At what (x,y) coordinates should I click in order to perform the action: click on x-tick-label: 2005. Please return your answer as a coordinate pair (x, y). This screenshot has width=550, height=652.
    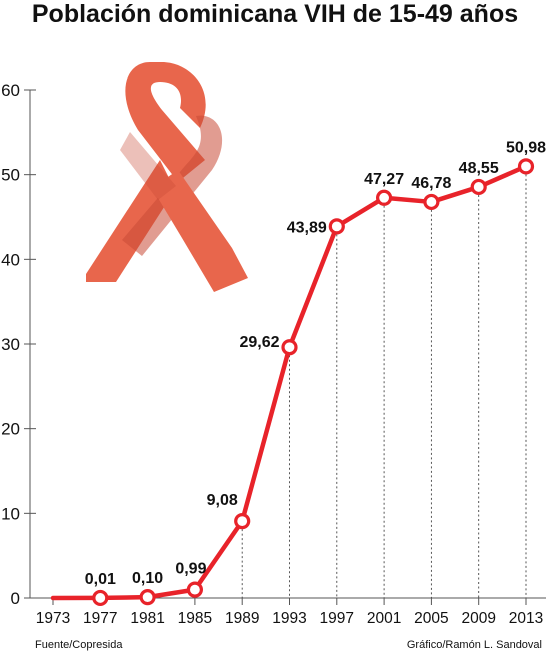
    Looking at the image, I should click on (431, 618).